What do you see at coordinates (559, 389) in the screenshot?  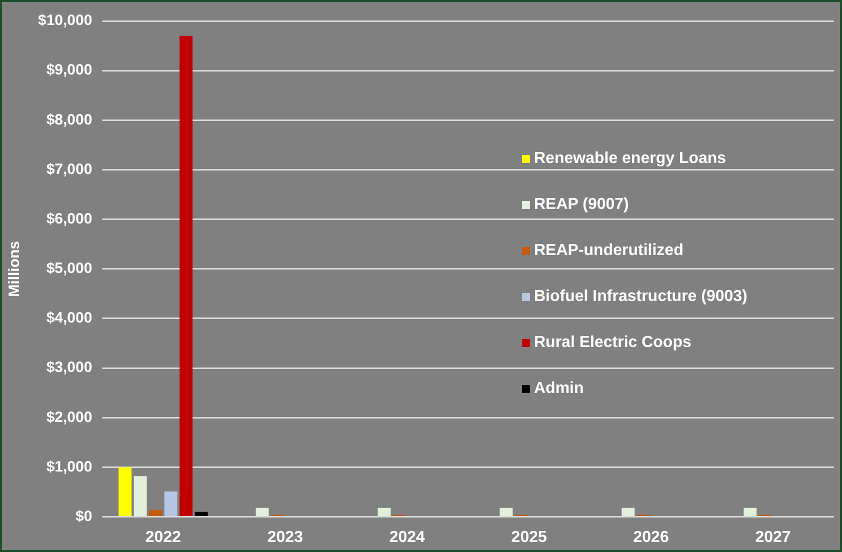 I see `legend-label: Admin` at bounding box center [559, 389].